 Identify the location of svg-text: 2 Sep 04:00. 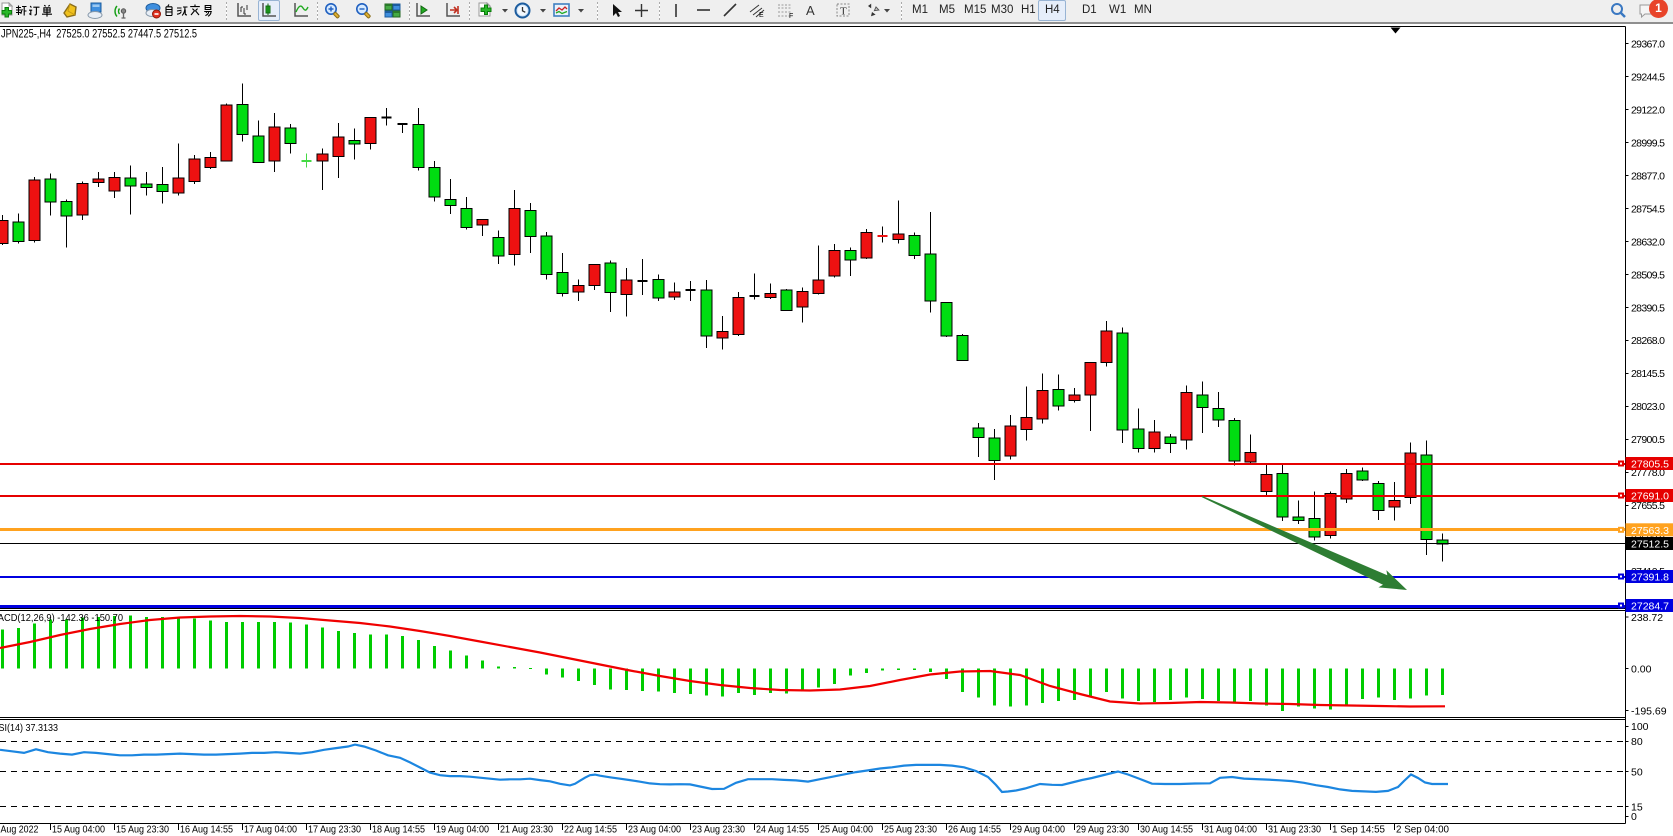
(1422, 830).